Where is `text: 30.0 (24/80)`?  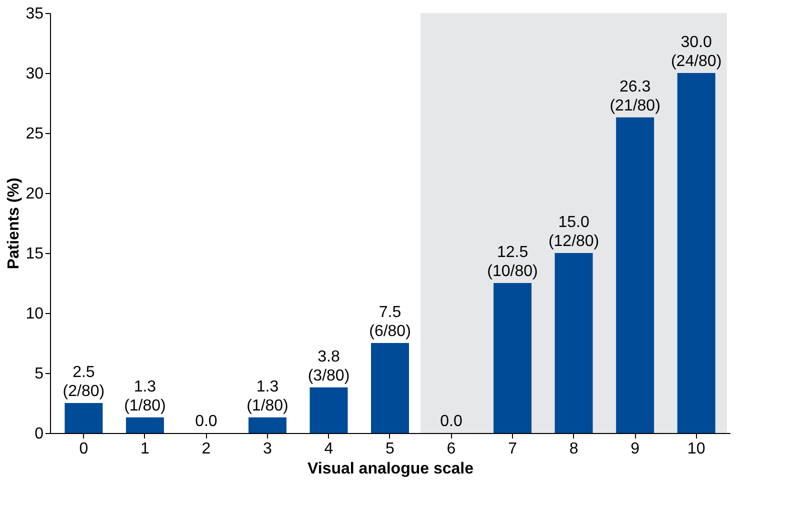 text: 30.0 (24/80) is located at coordinates (696, 52).